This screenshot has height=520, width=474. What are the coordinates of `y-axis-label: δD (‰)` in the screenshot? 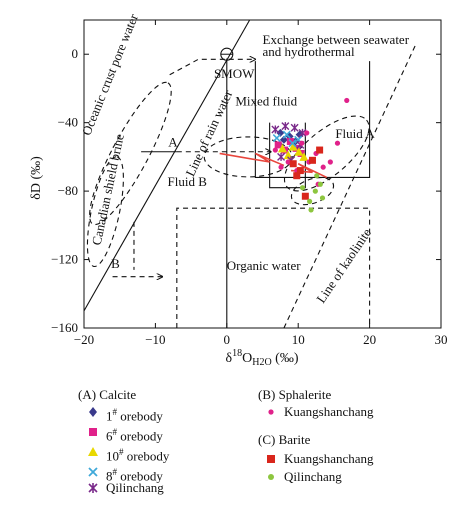 It's located at (36, 178).